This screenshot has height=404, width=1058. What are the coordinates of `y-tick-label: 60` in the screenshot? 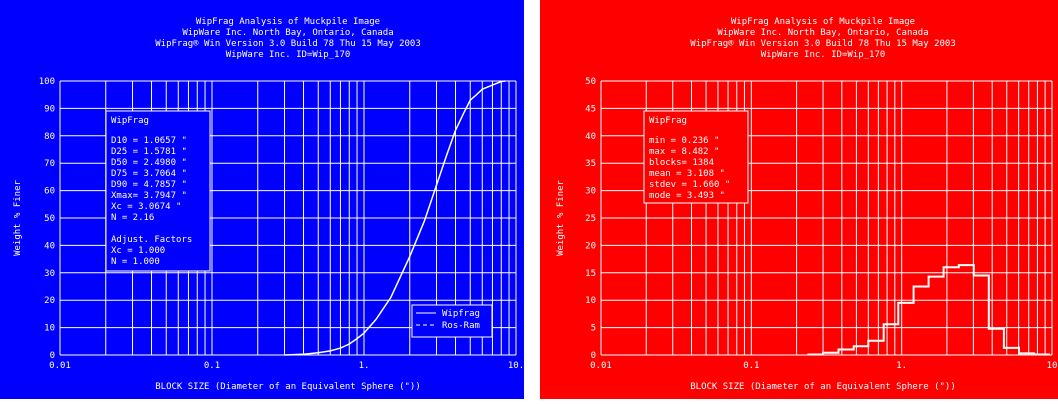 It's located at (49, 192).